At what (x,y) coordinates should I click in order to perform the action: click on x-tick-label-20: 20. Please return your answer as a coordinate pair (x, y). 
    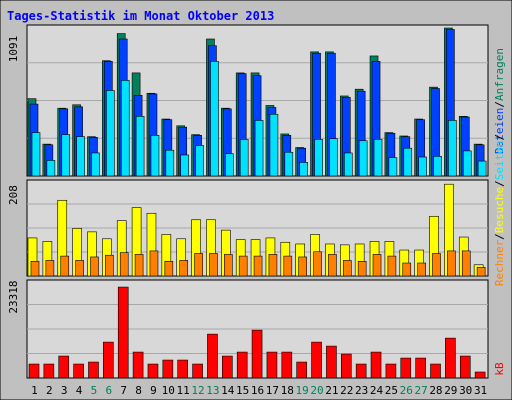
    Looking at the image, I should click on (316, 390).